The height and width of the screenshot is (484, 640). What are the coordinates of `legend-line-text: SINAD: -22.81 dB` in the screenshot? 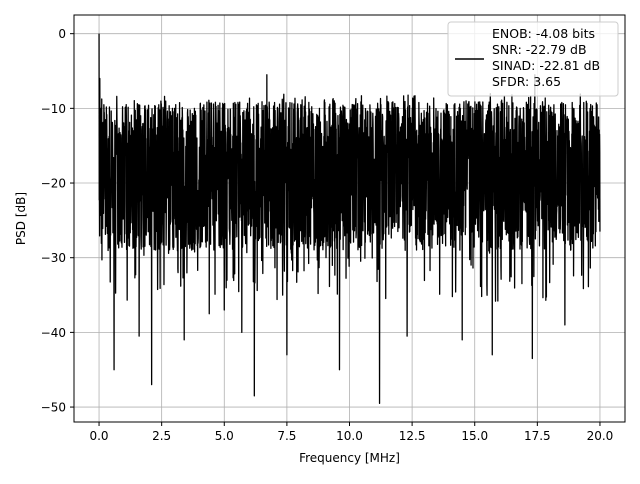 It's located at (546, 65).